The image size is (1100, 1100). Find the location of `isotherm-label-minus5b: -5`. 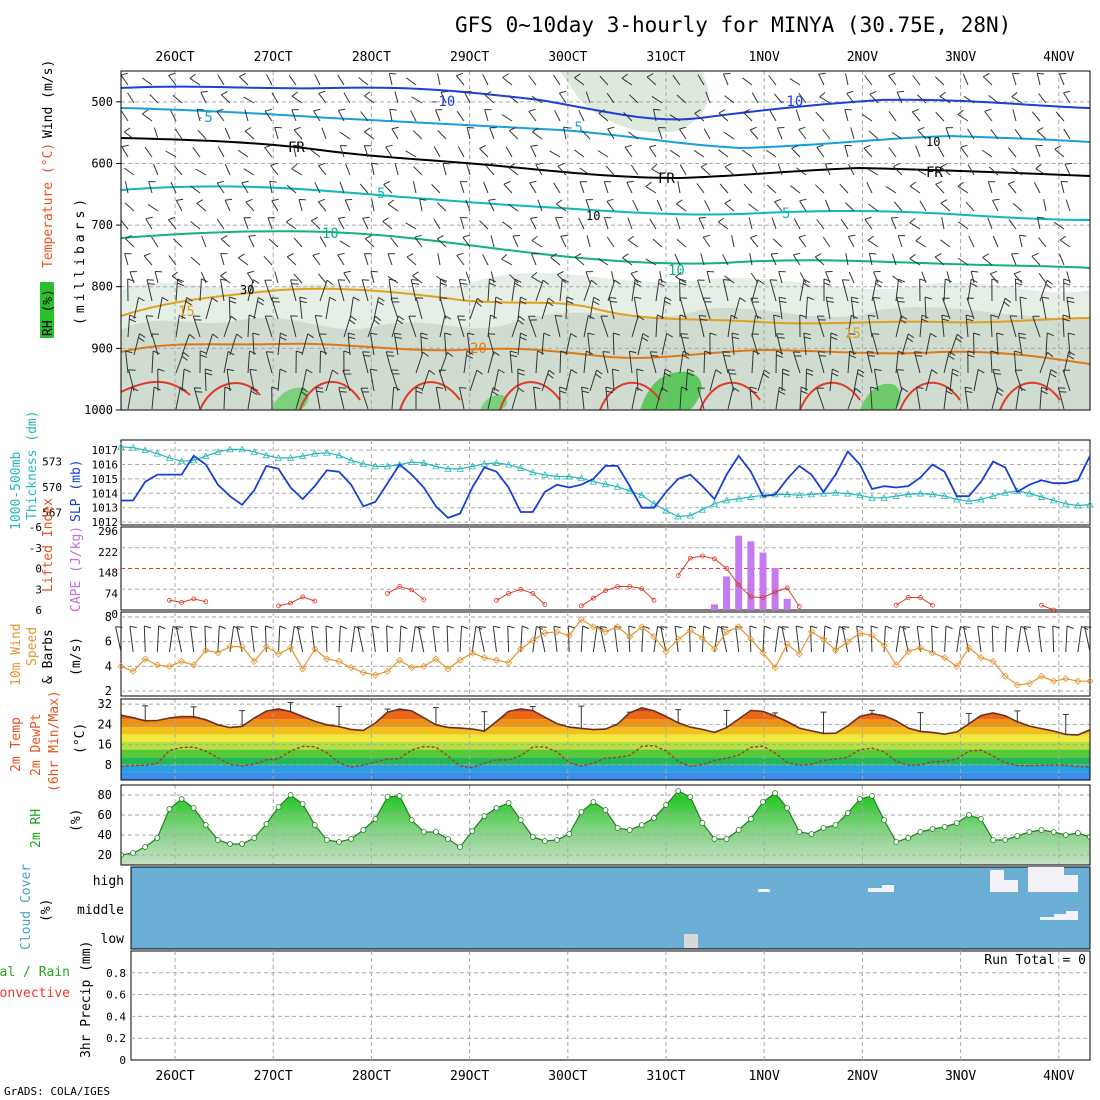

isotherm-label-minus5b: -5 is located at coordinates (574, 128).